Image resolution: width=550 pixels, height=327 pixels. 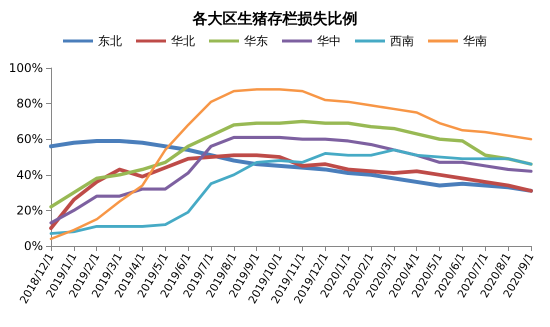 I want to click on y-tick-label: 100%, so click(x=25, y=68).